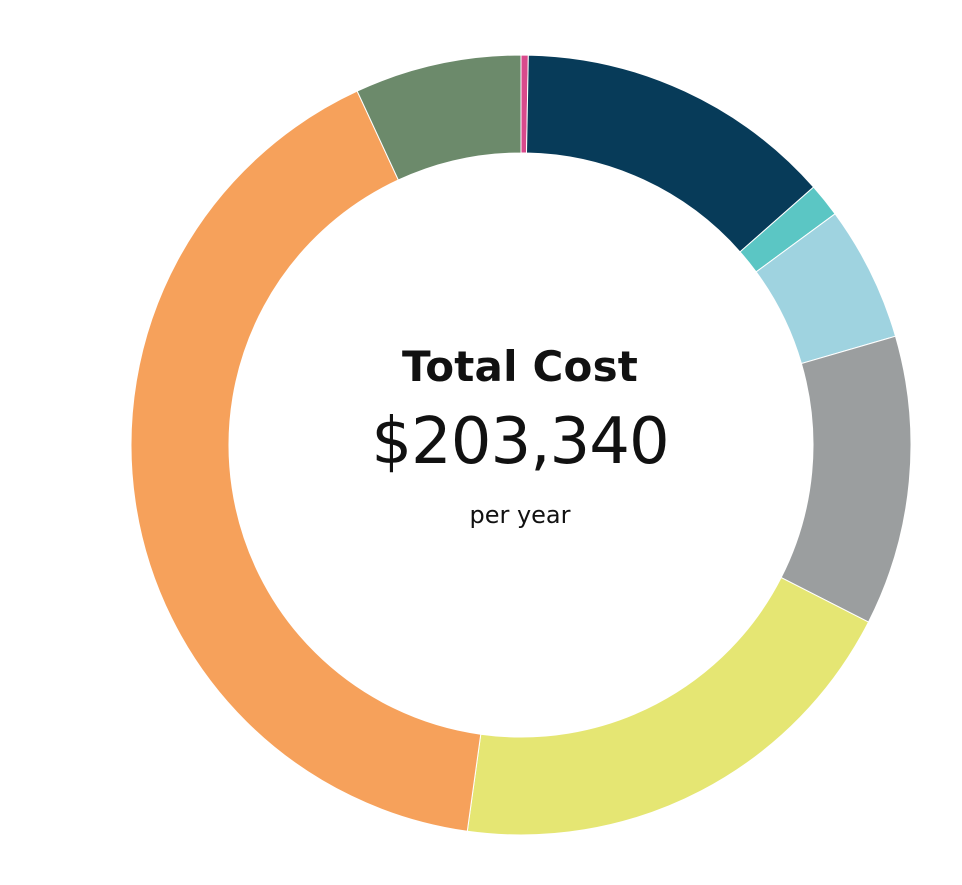 The image size is (962, 885). I want to click on center-title: Total Cost, so click(520, 366).